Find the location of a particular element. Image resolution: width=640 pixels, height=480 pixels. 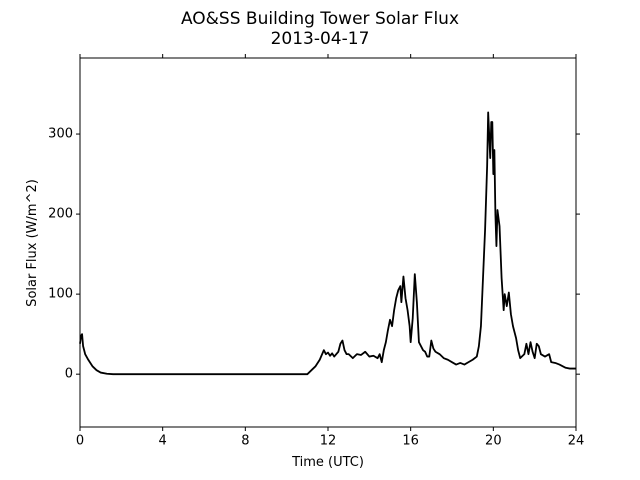

x-tick-label: 12 is located at coordinates (328, 441).